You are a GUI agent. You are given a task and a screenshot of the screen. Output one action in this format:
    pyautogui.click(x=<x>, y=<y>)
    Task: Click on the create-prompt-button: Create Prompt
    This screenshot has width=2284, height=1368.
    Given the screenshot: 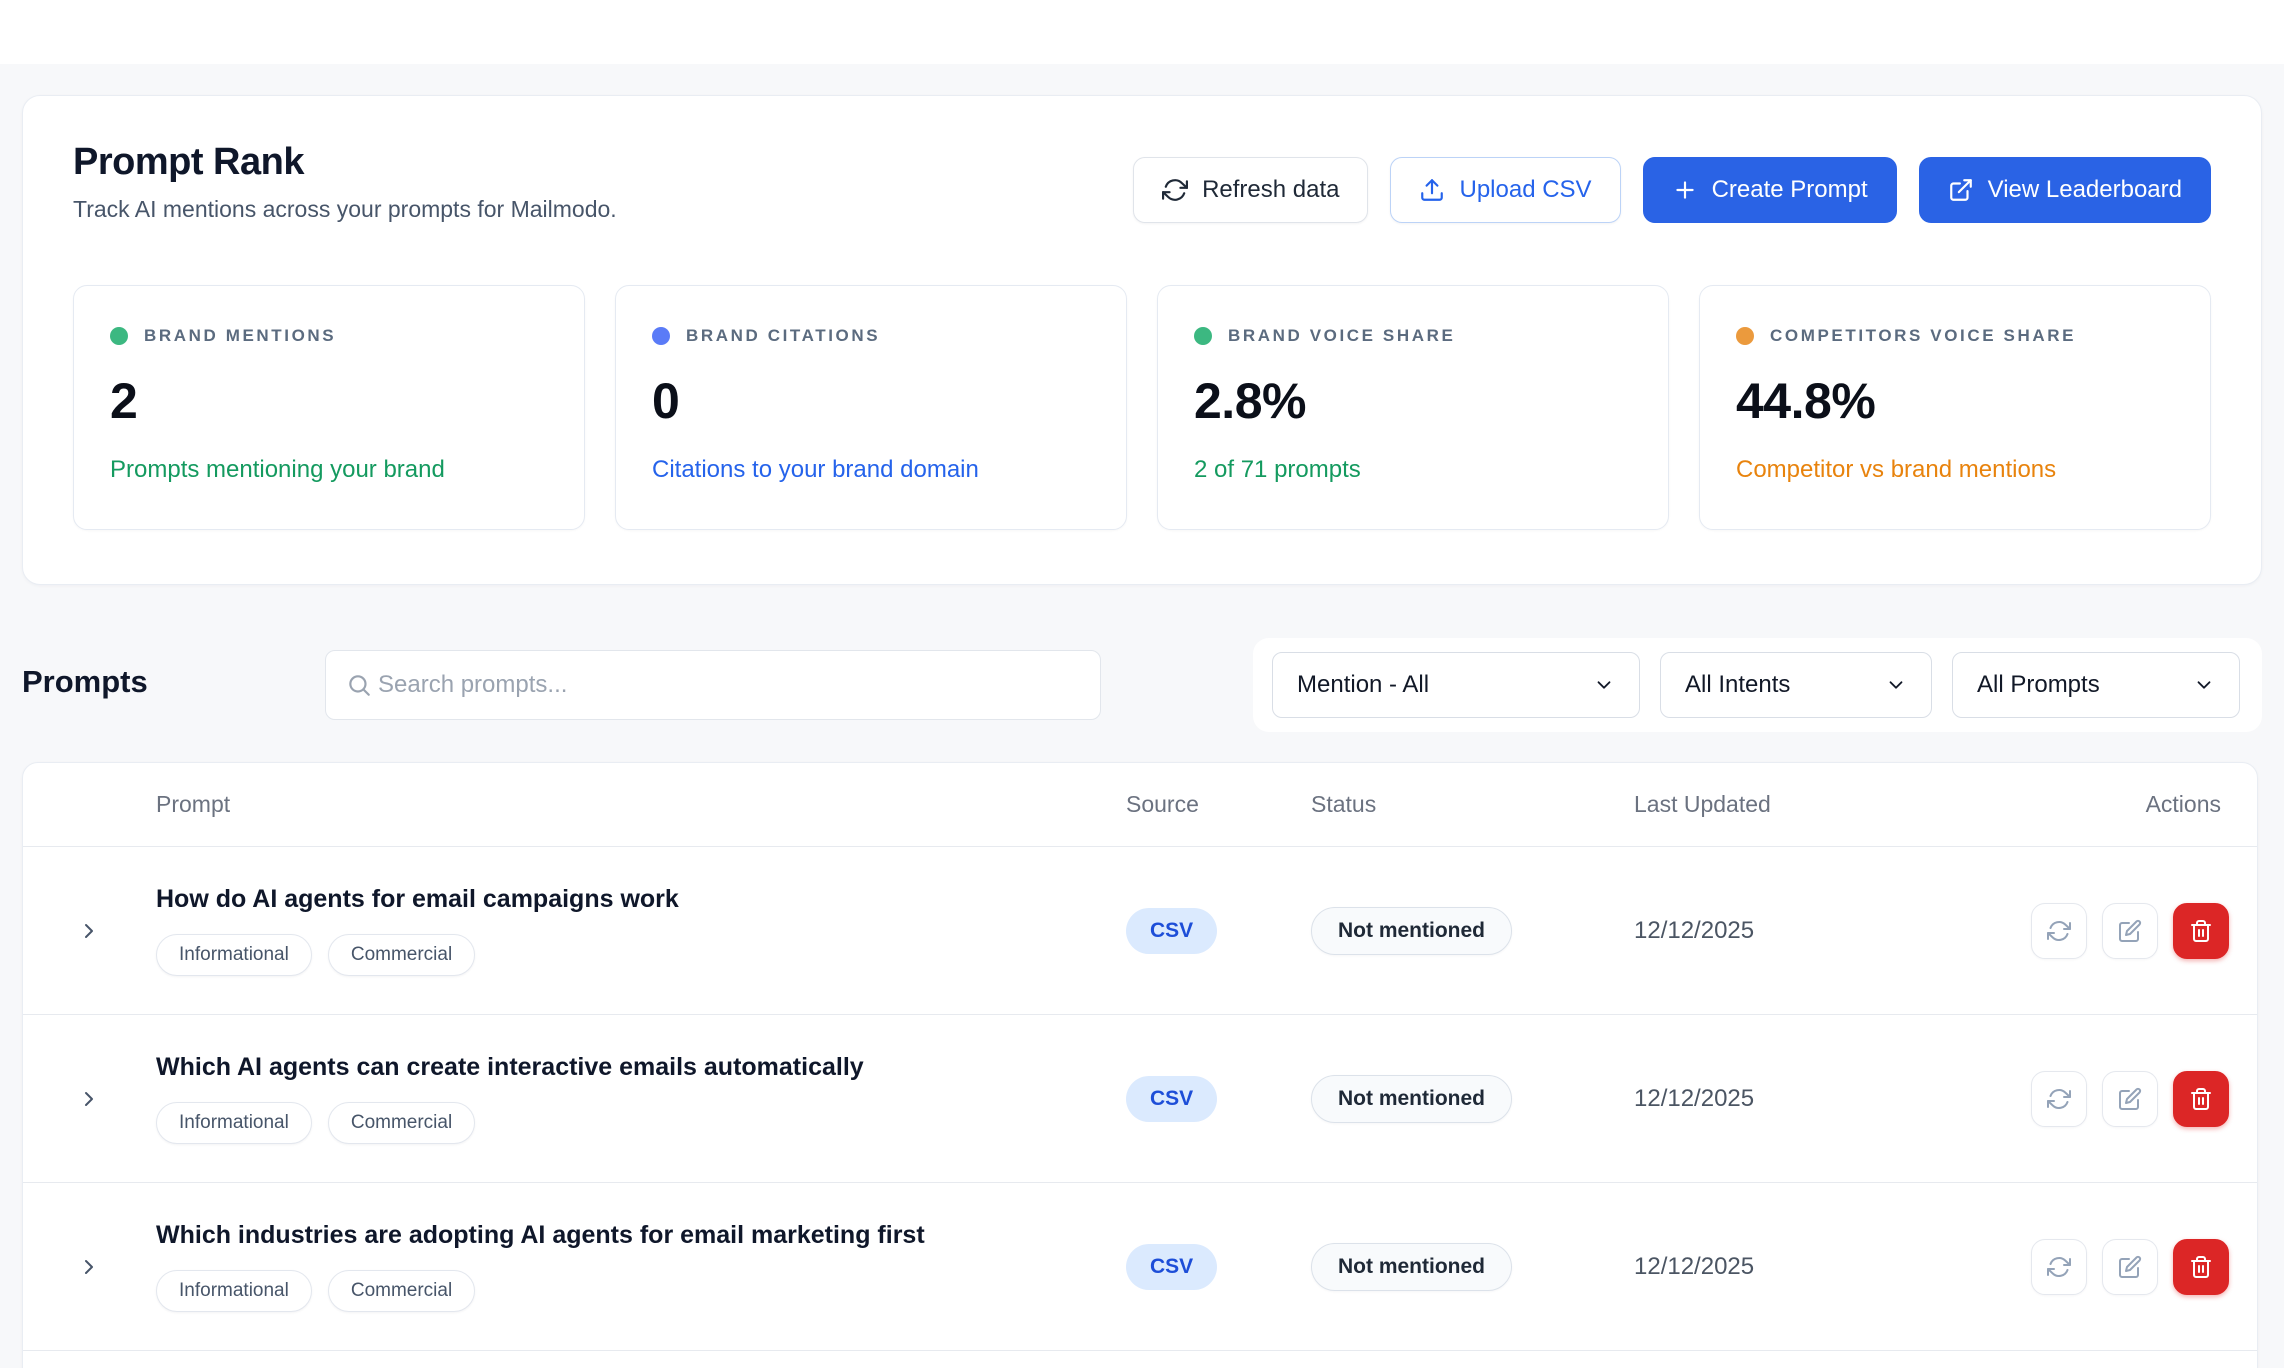 What is the action you would take?
    pyautogui.click(x=1769, y=190)
    